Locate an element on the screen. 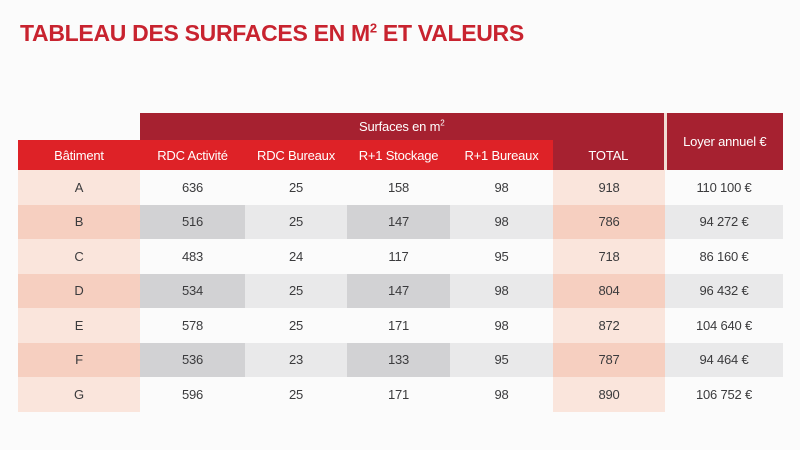 The image size is (800, 450). table-row: F 536 23 133 95 787 94 464 € is located at coordinates (401, 359).